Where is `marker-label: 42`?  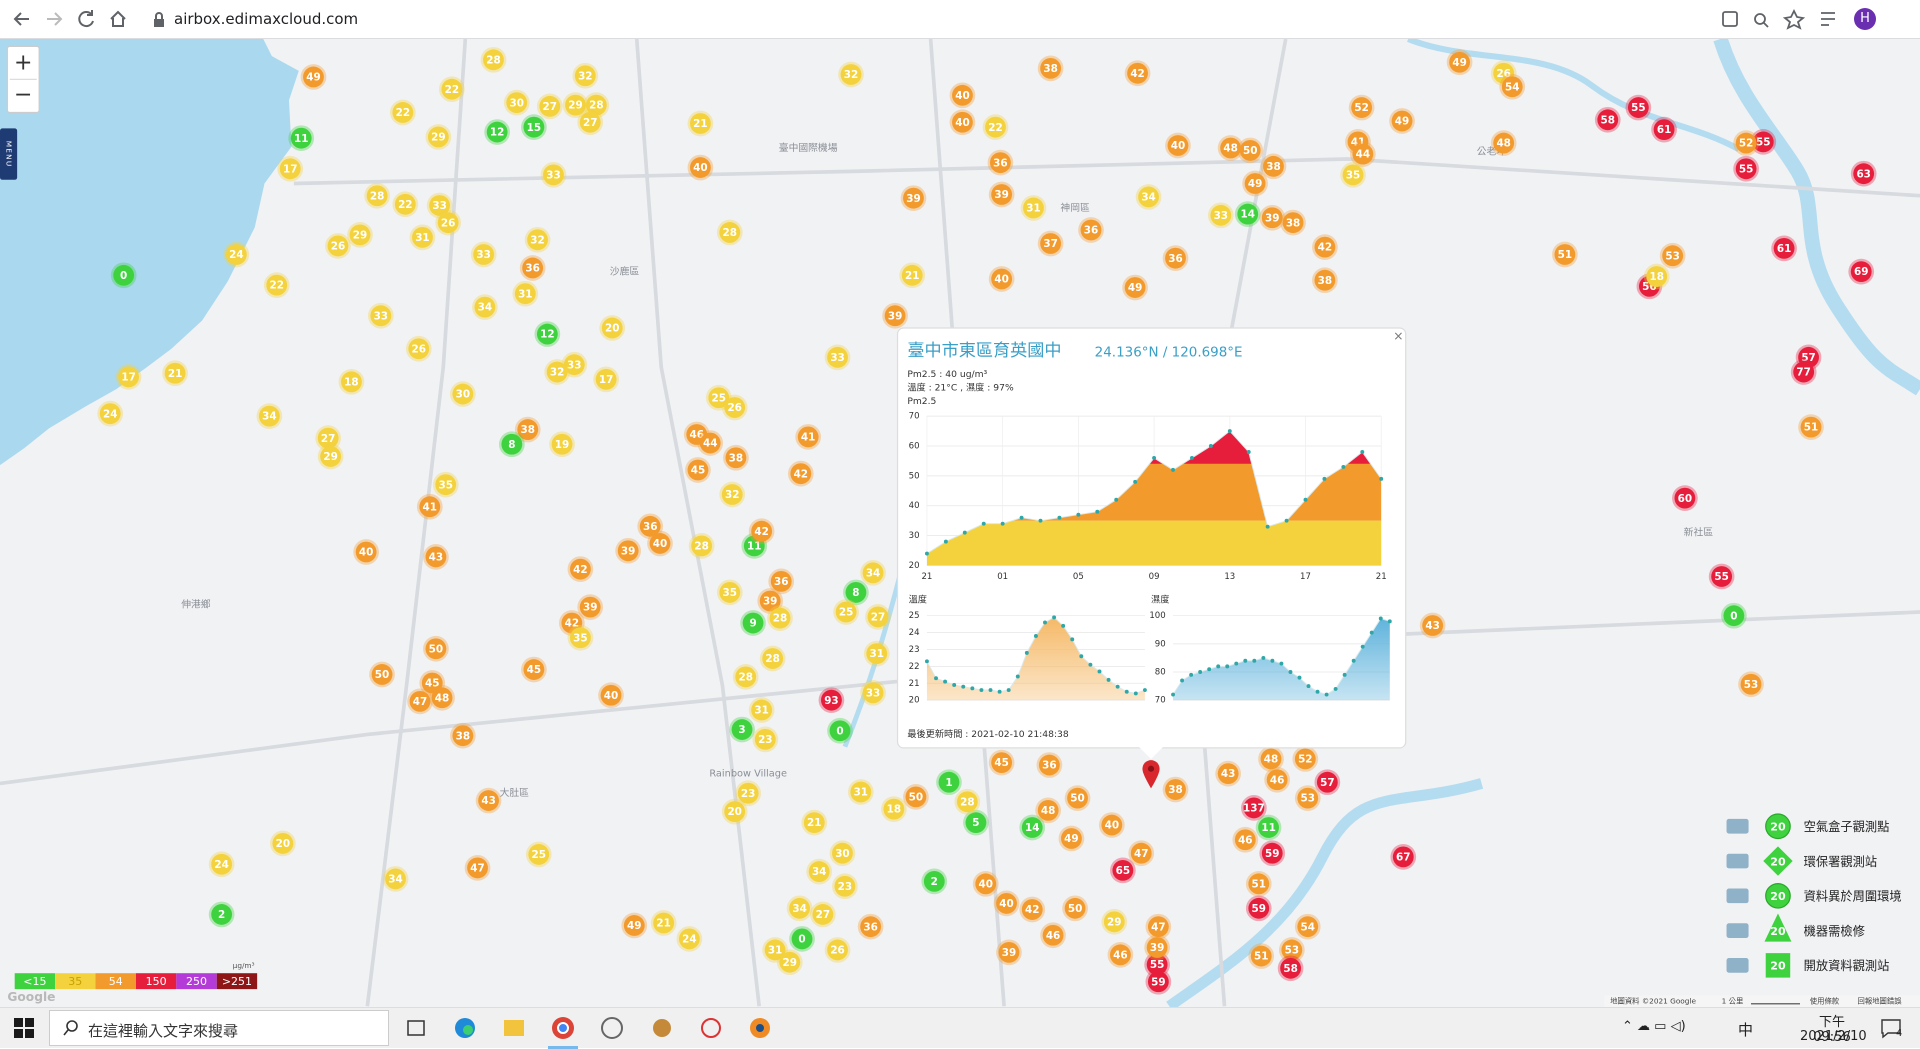 marker-label: 42 is located at coordinates (1137, 74).